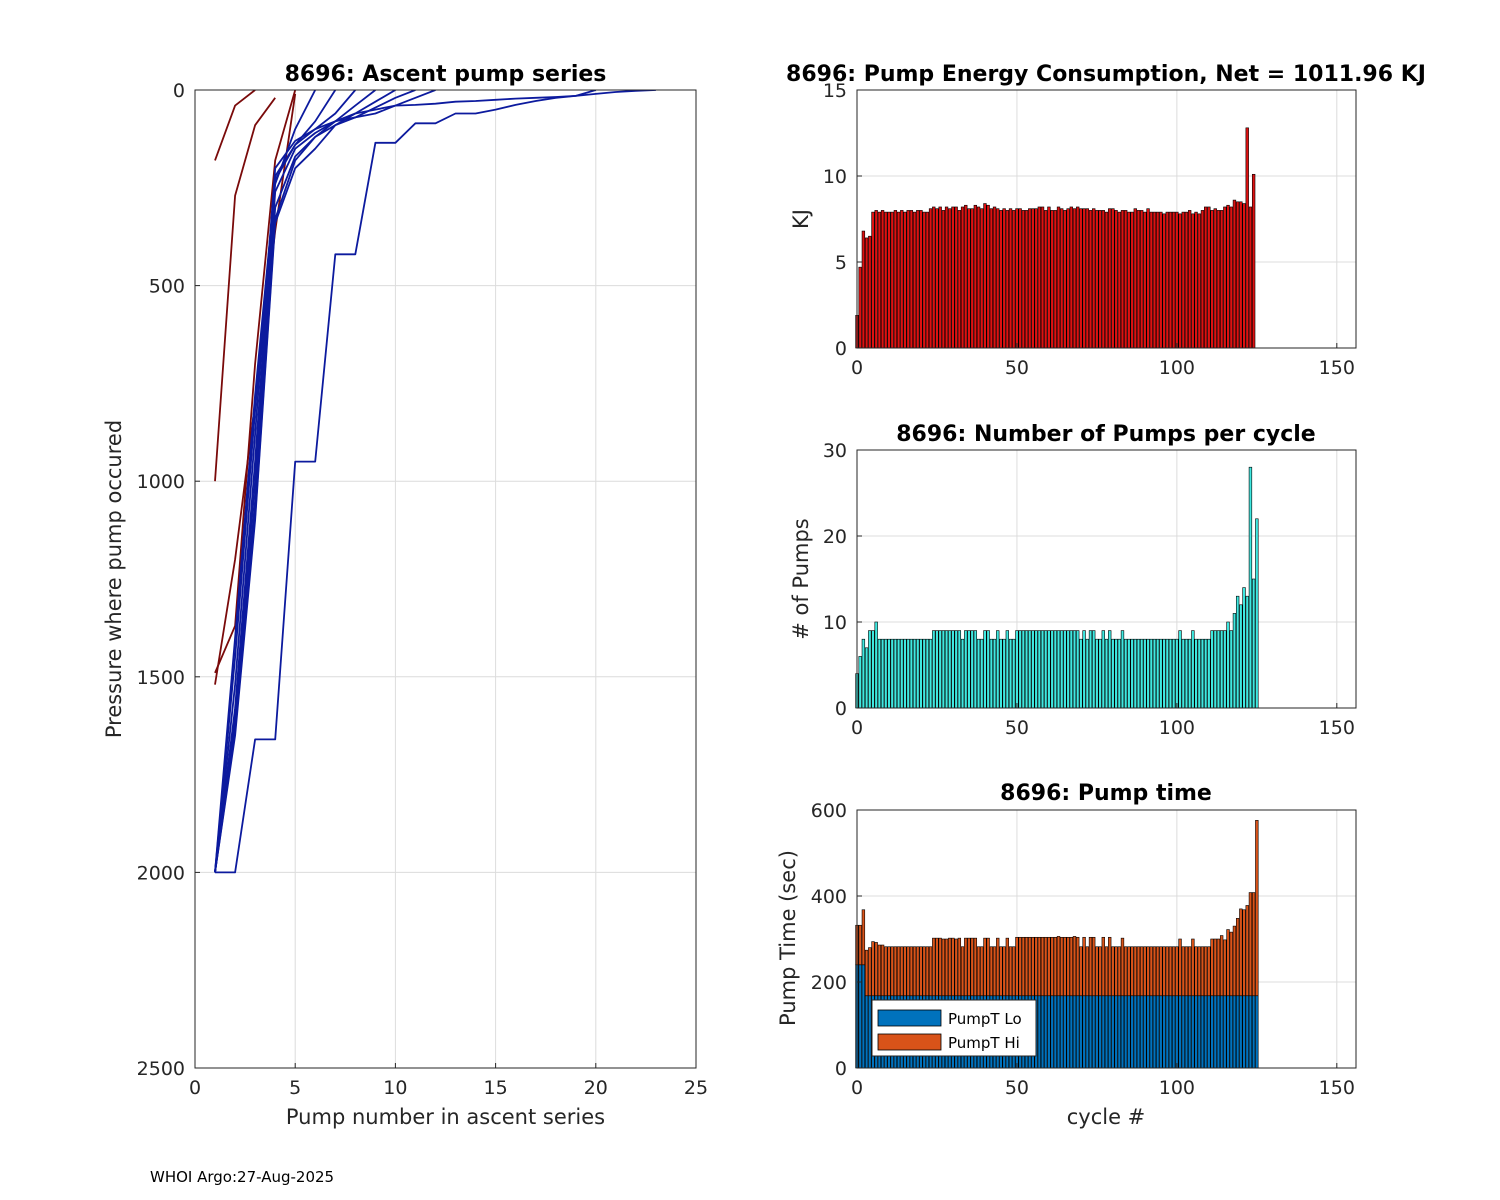 This screenshot has width=1500, height=1200. What do you see at coordinates (242, 1177) in the screenshot?
I see `footer-credit: WHOI Argo:27-Aug-2025` at bounding box center [242, 1177].